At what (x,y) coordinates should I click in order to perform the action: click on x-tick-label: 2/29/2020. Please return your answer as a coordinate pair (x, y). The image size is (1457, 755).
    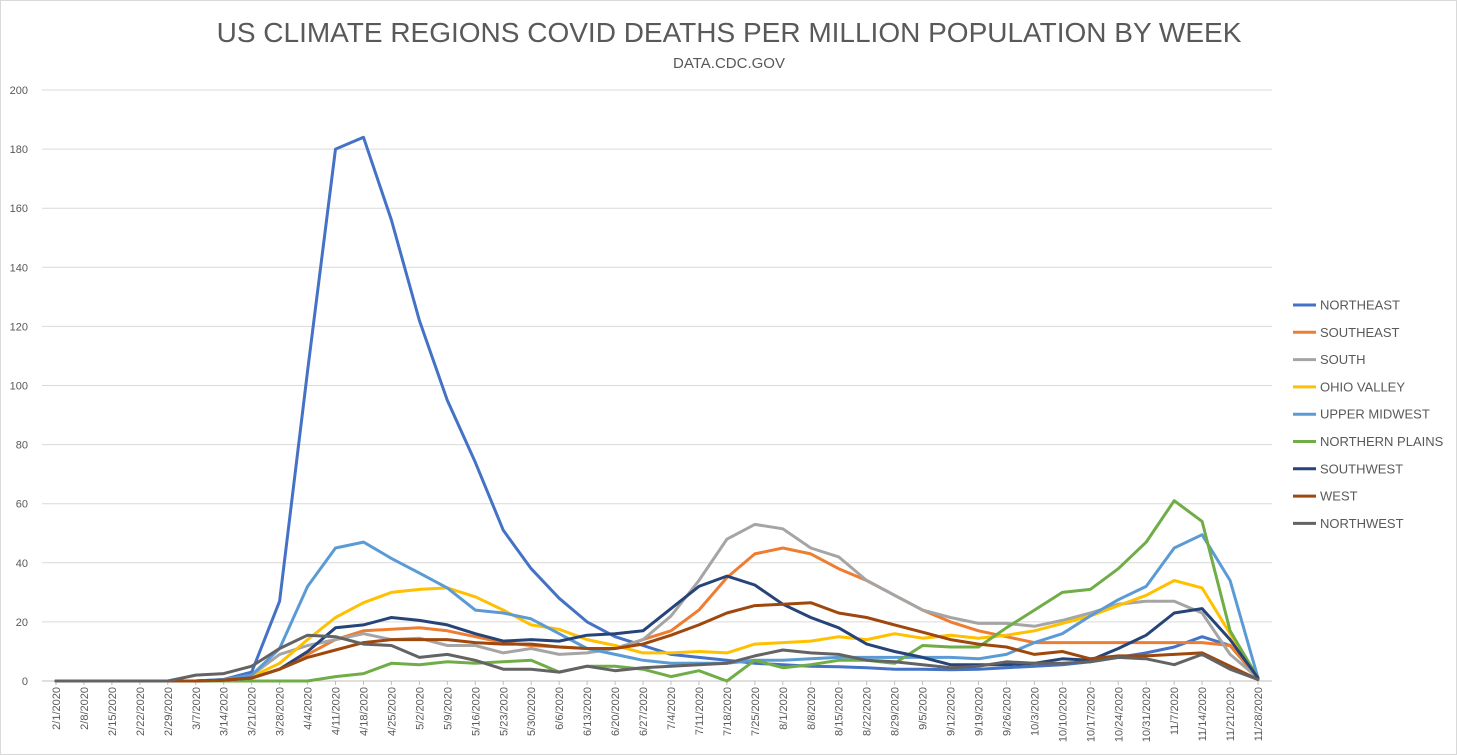
    Looking at the image, I should click on (169, 711).